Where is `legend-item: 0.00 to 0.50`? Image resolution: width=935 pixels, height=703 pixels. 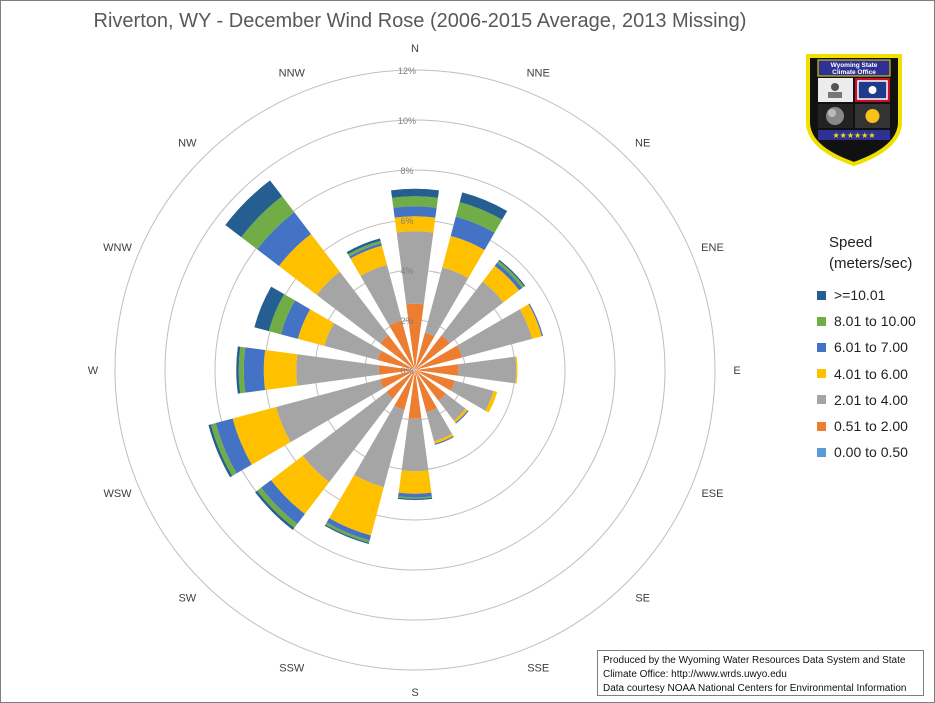 legend-item: 0.00 to 0.50 is located at coordinates (866, 452).